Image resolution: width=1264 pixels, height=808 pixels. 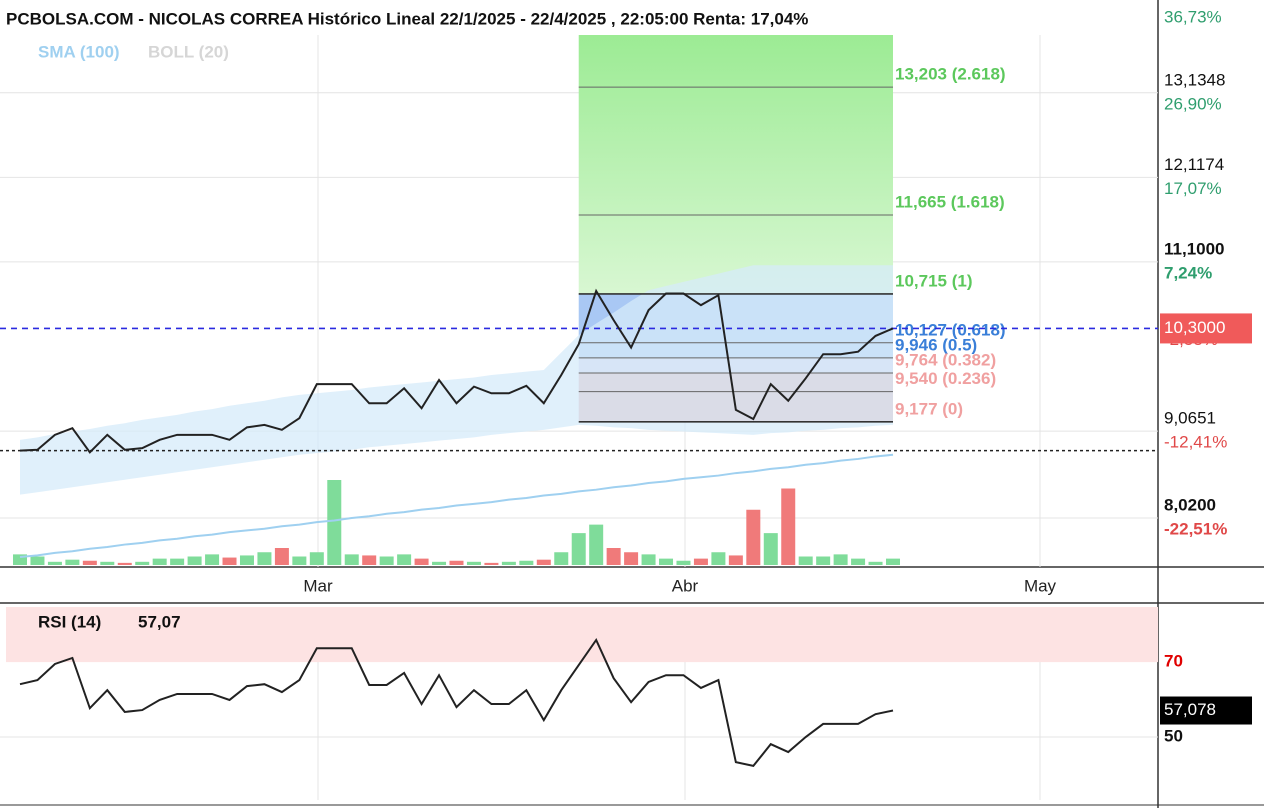 I want to click on pct-label: -12,41%, so click(x=1195, y=442).